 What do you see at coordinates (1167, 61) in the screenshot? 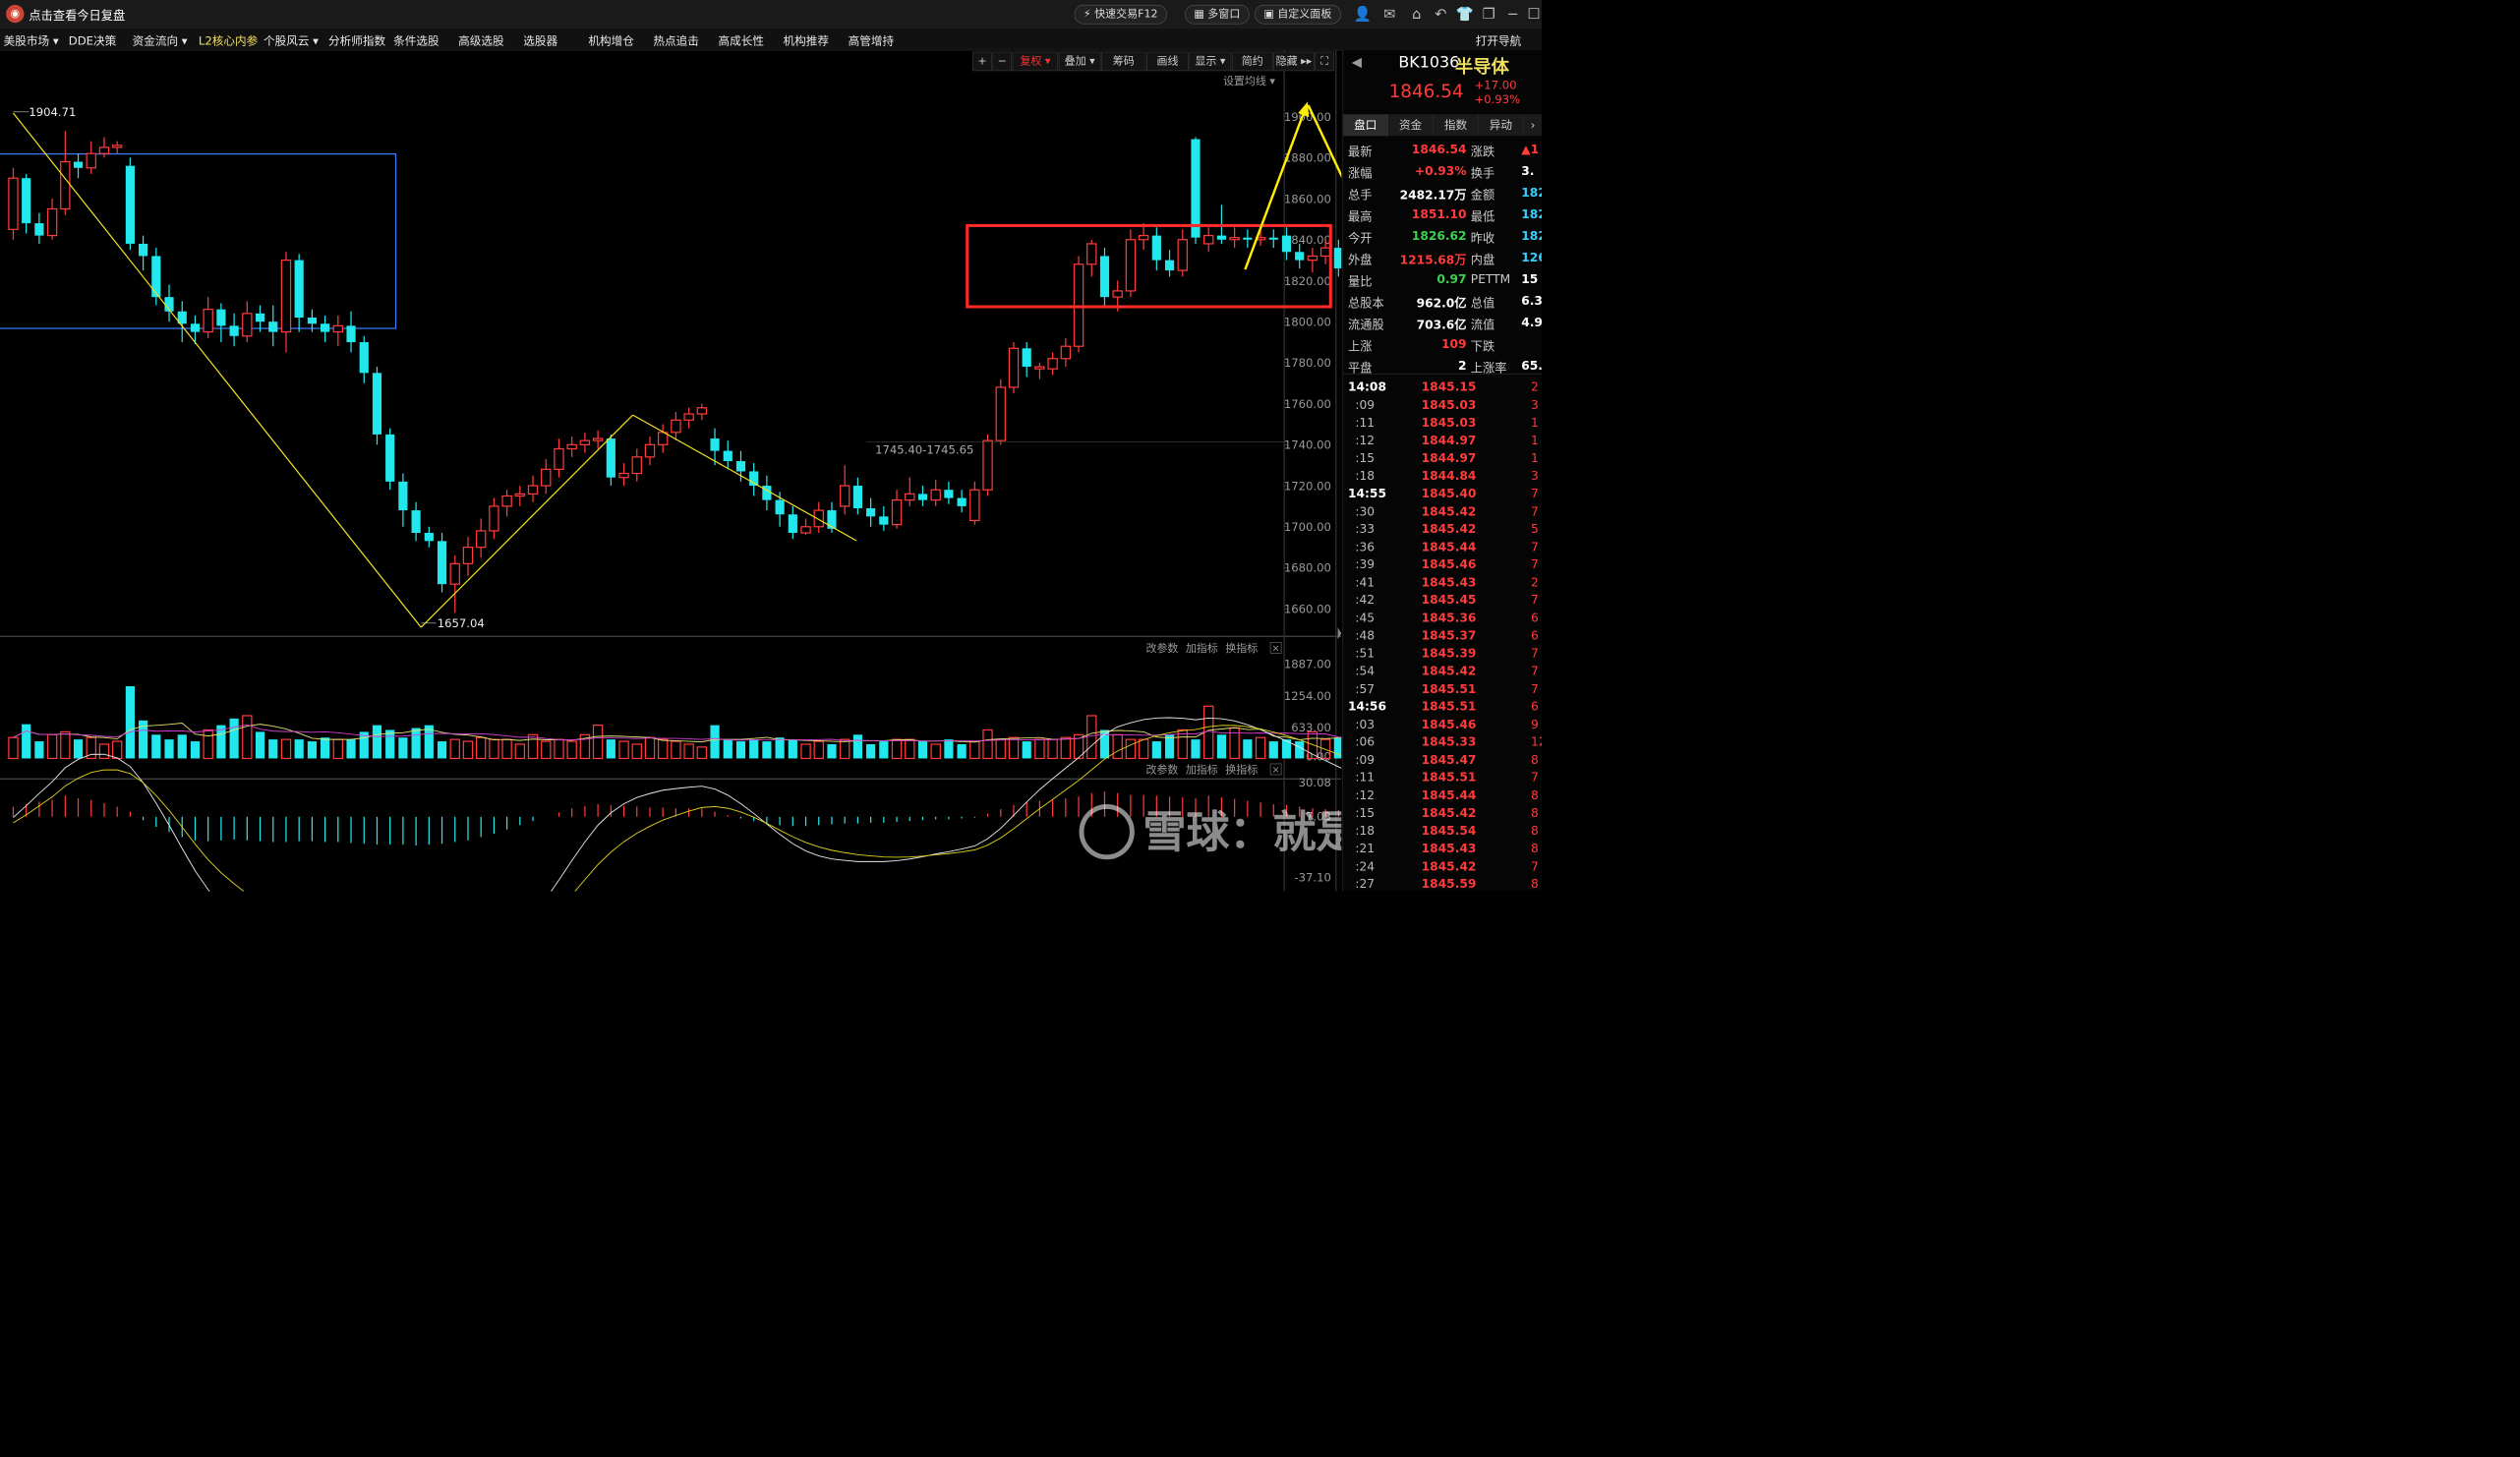
I see `draw-line-button: 画线` at bounding box center [1167, 61].